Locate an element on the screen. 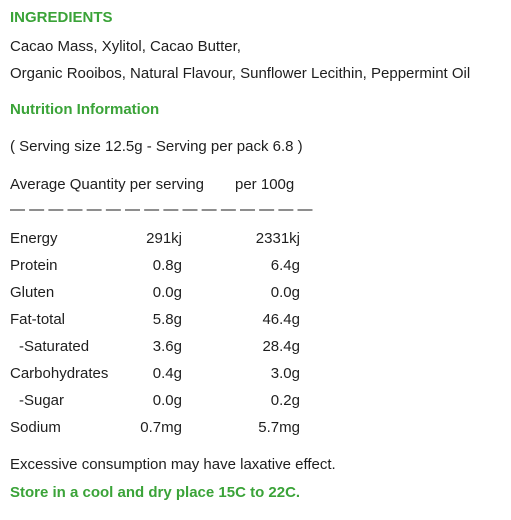 The image size is (511, 520). table-row: Sodium 0.7mg 5.7mg is located at coordinates (255, 429).